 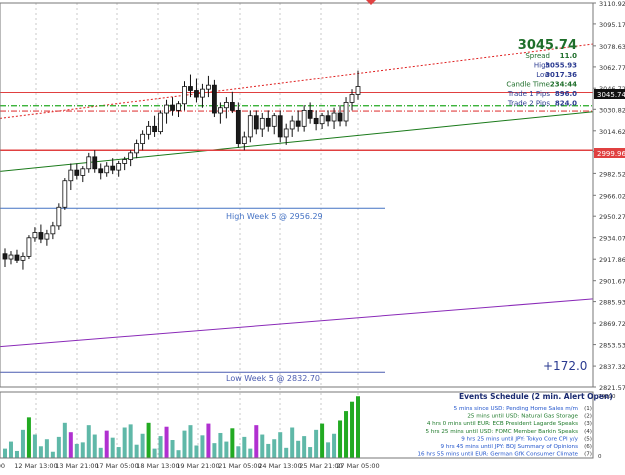 I want to click on time-tick-label: 17 Mar 05:00, so click(x=116, y=466).